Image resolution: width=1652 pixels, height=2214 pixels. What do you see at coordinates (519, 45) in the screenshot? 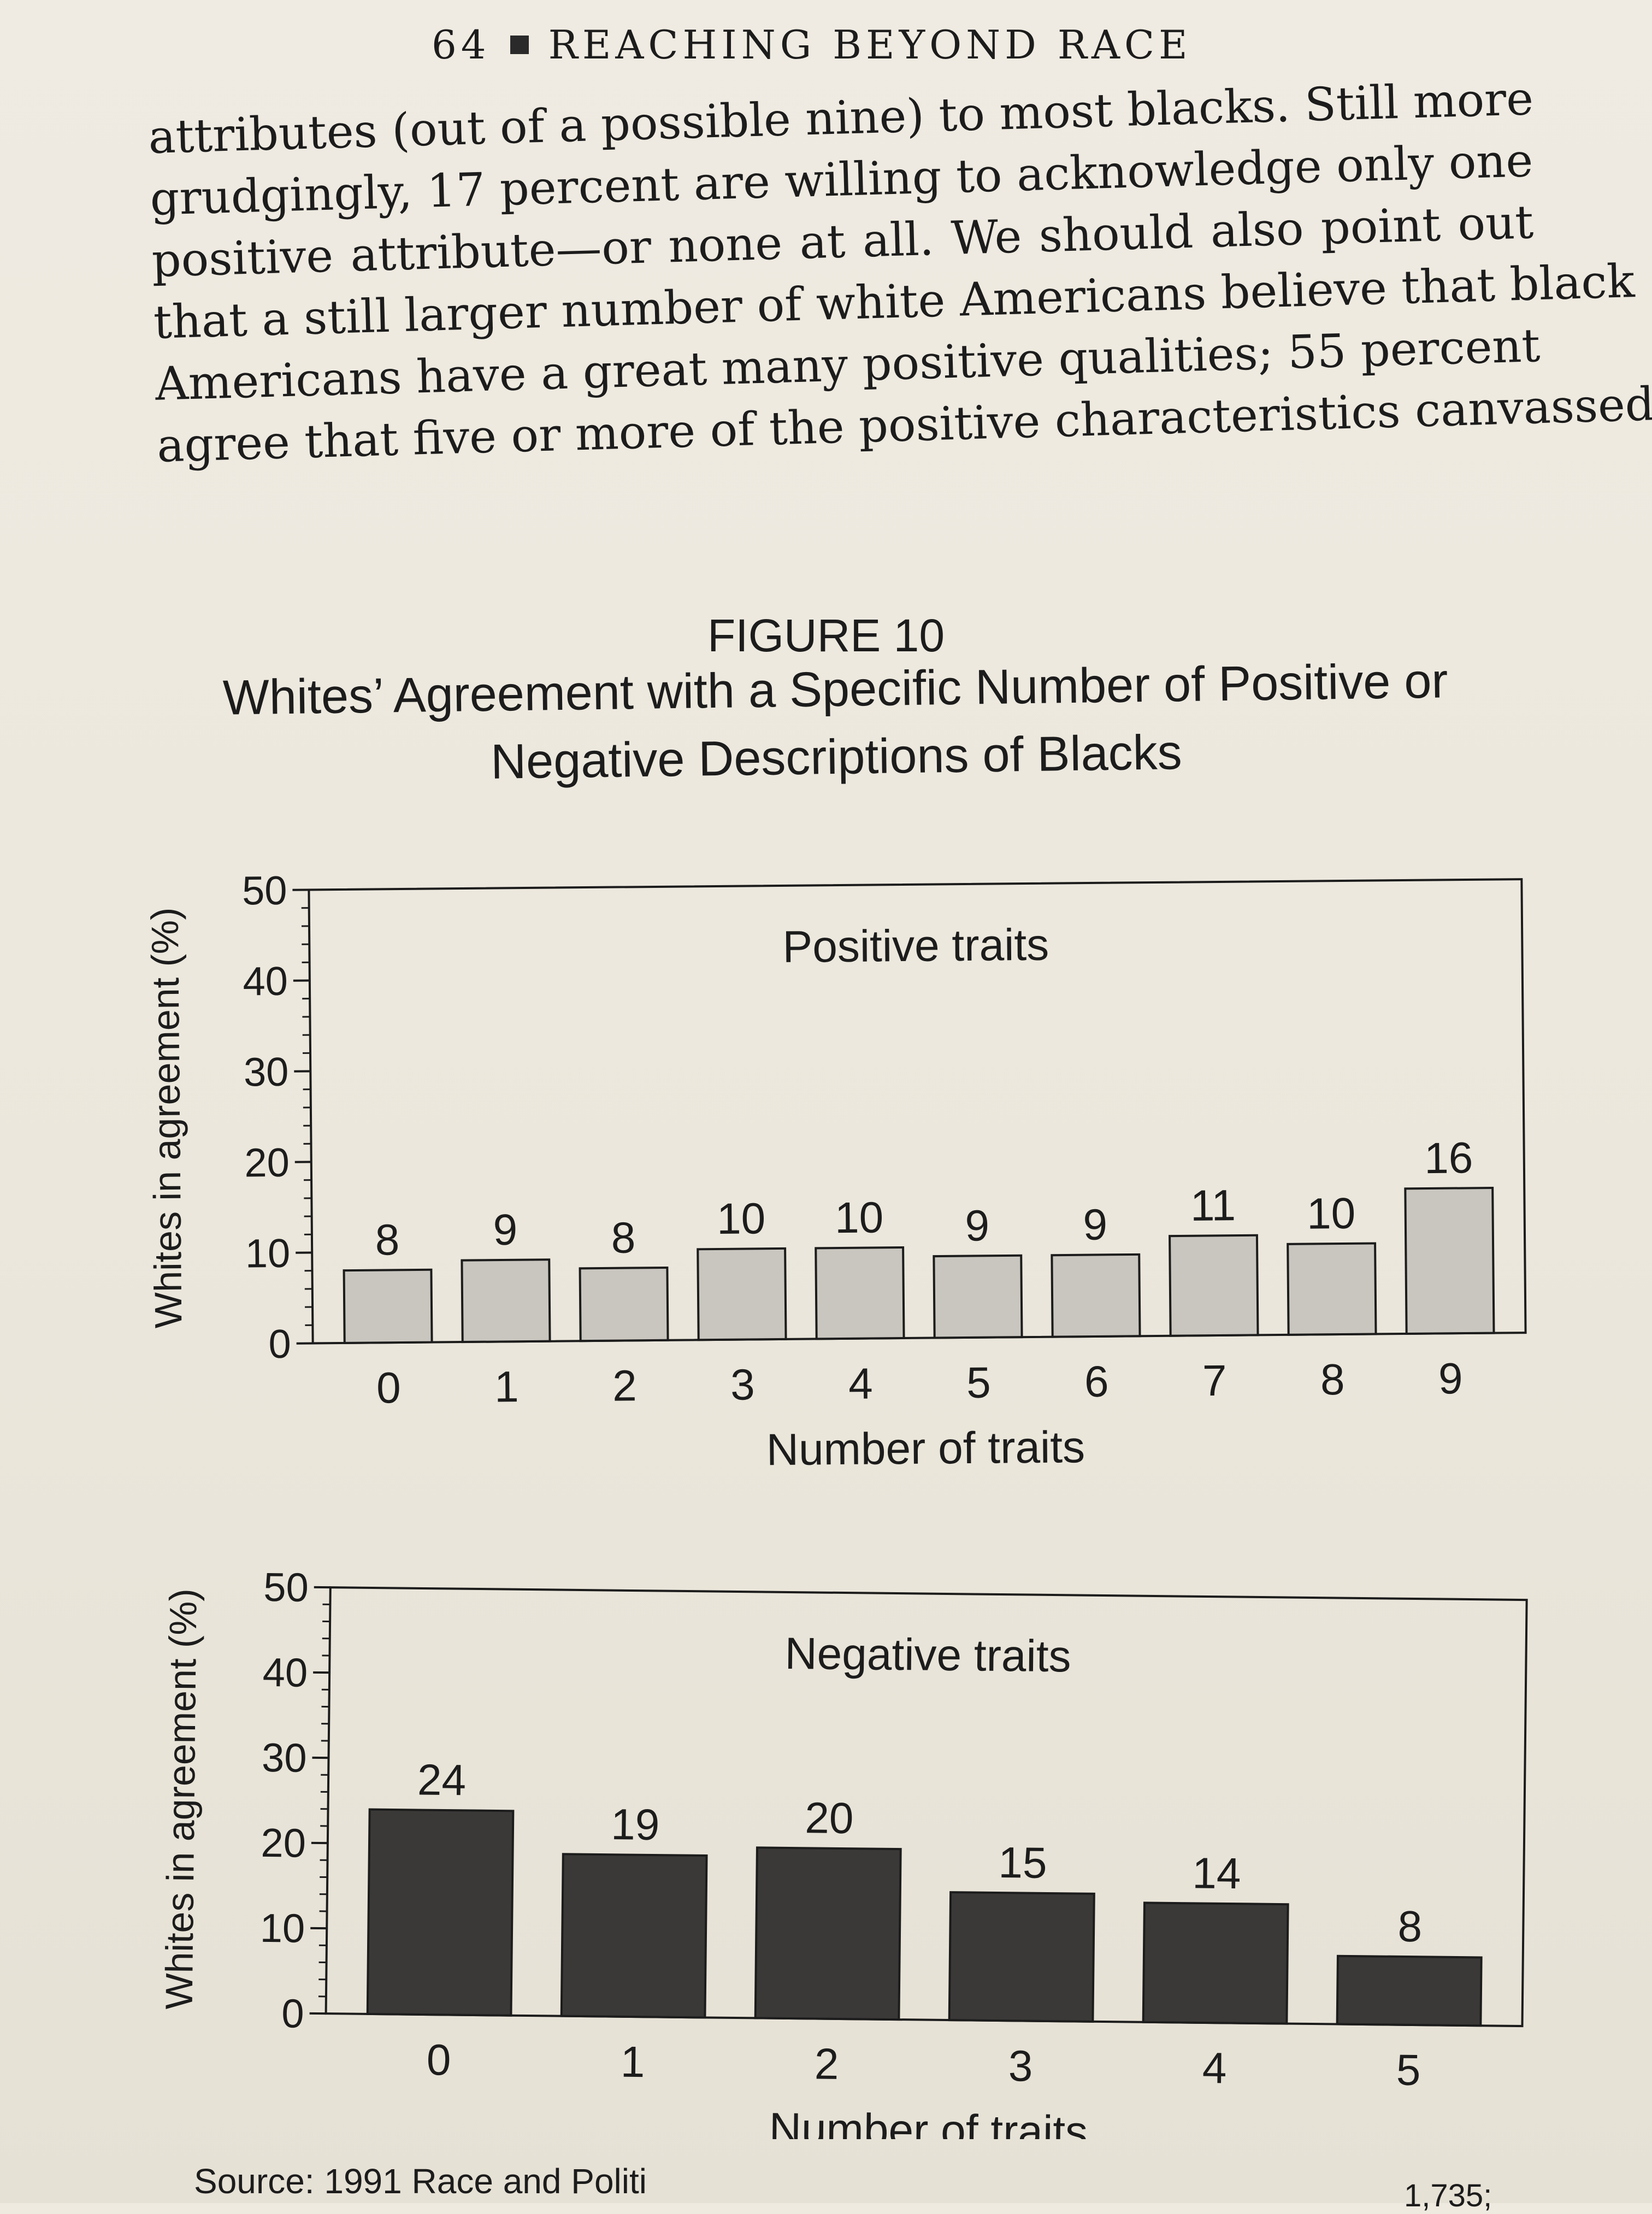
I see `separator-square-icon` at bounding box center [519, 45].